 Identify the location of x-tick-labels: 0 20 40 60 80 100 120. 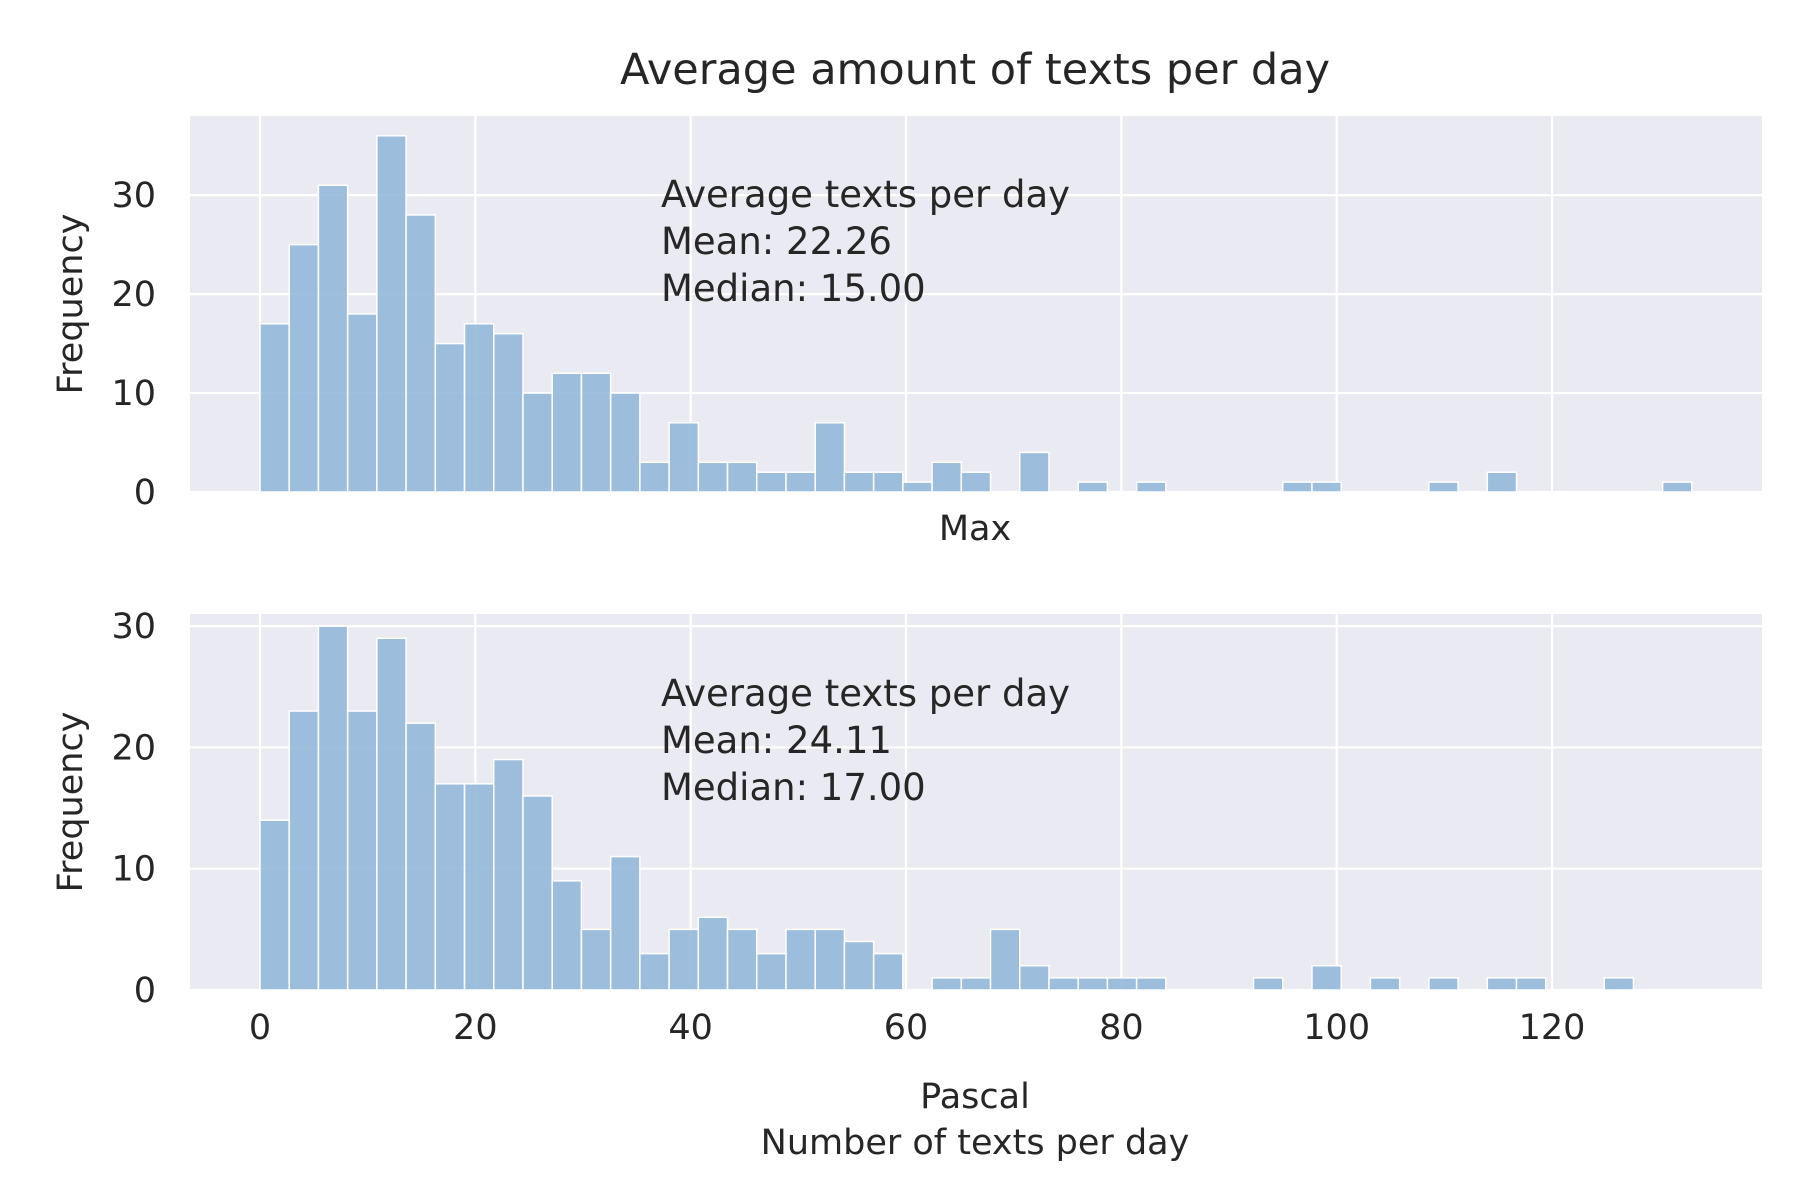
(917, 1028).